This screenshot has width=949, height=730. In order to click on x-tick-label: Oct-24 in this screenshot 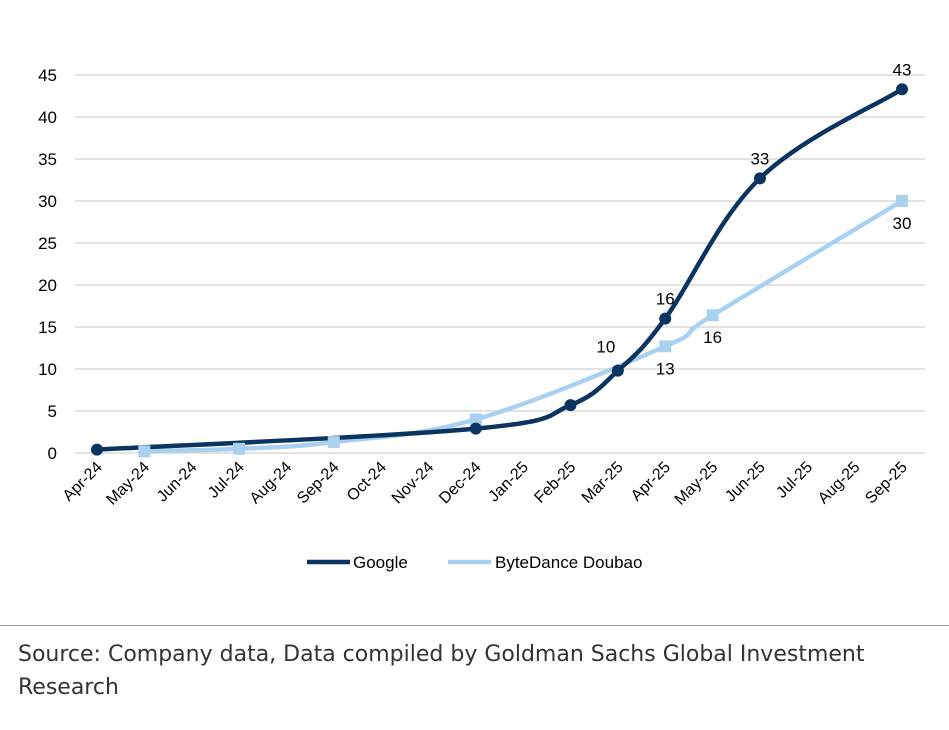, I will do `click(367, 482)`.